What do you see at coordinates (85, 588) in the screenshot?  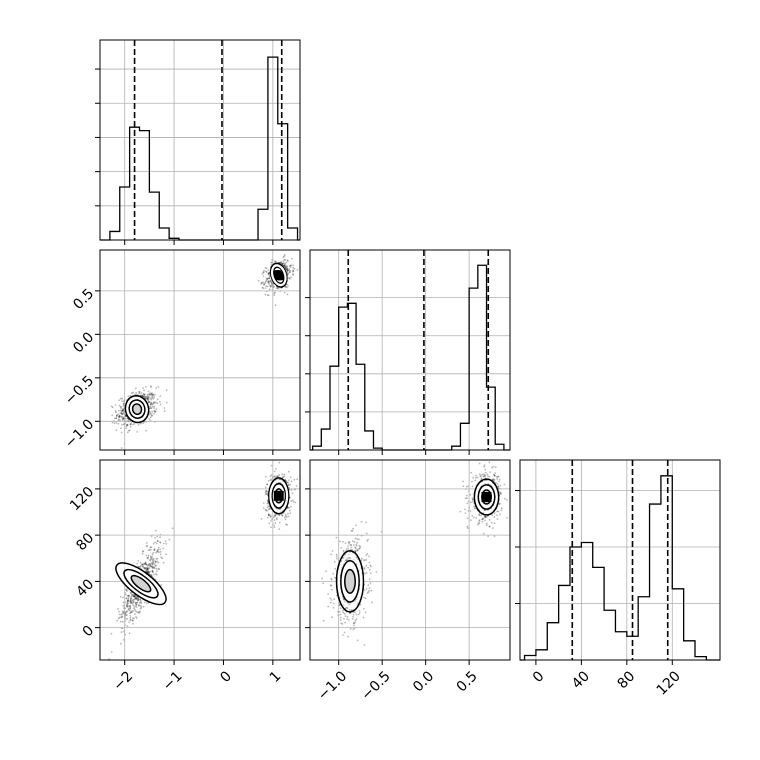 I see `x-z-ytick-label-1: 40` at bounding box center [85, 588].